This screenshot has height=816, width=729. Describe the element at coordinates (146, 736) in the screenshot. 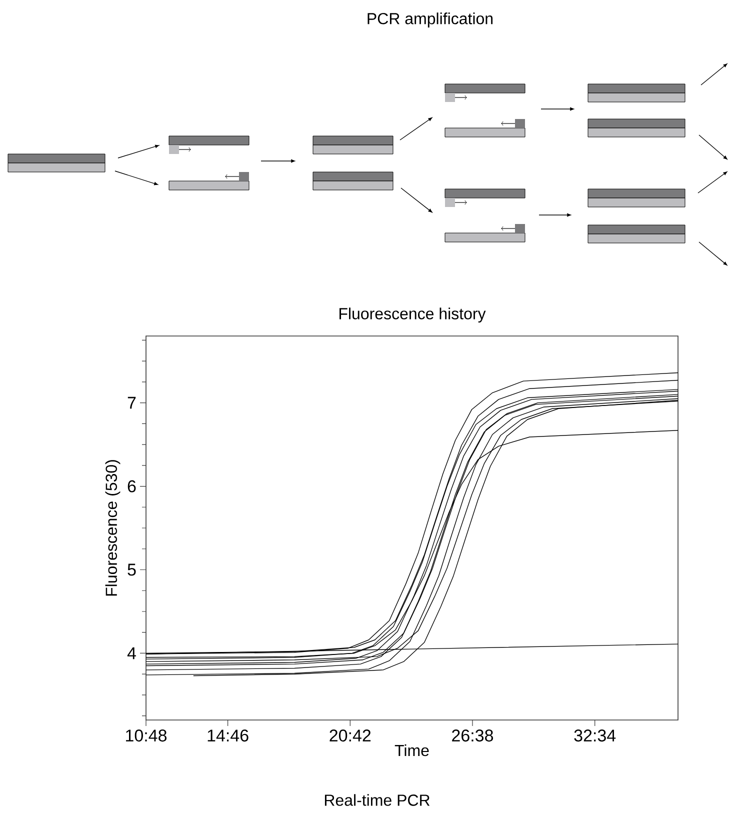

I see `x-tick-label: 10:48` at that location.